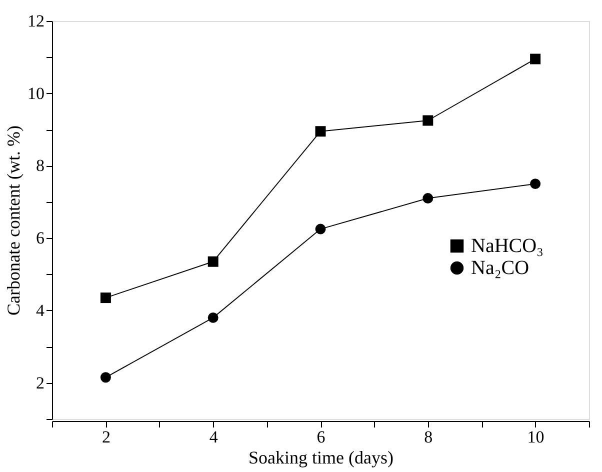  I want to click on x-tick-label: 6, so click(321, 437).